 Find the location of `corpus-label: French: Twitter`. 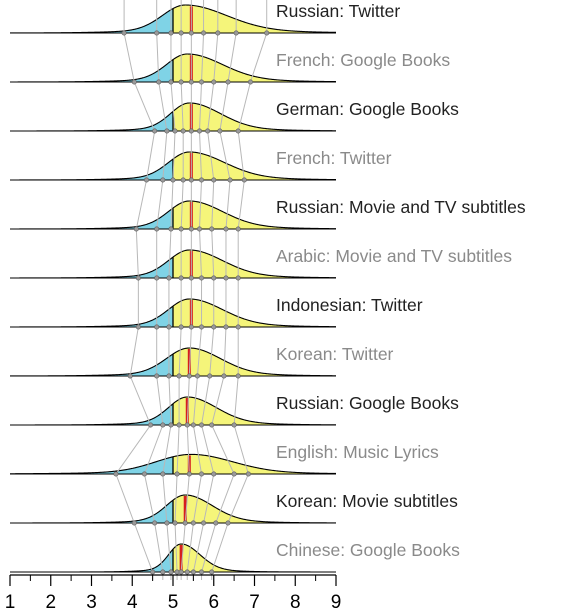

corpus-label: French: Twitter is located at coordinates (334, 158).